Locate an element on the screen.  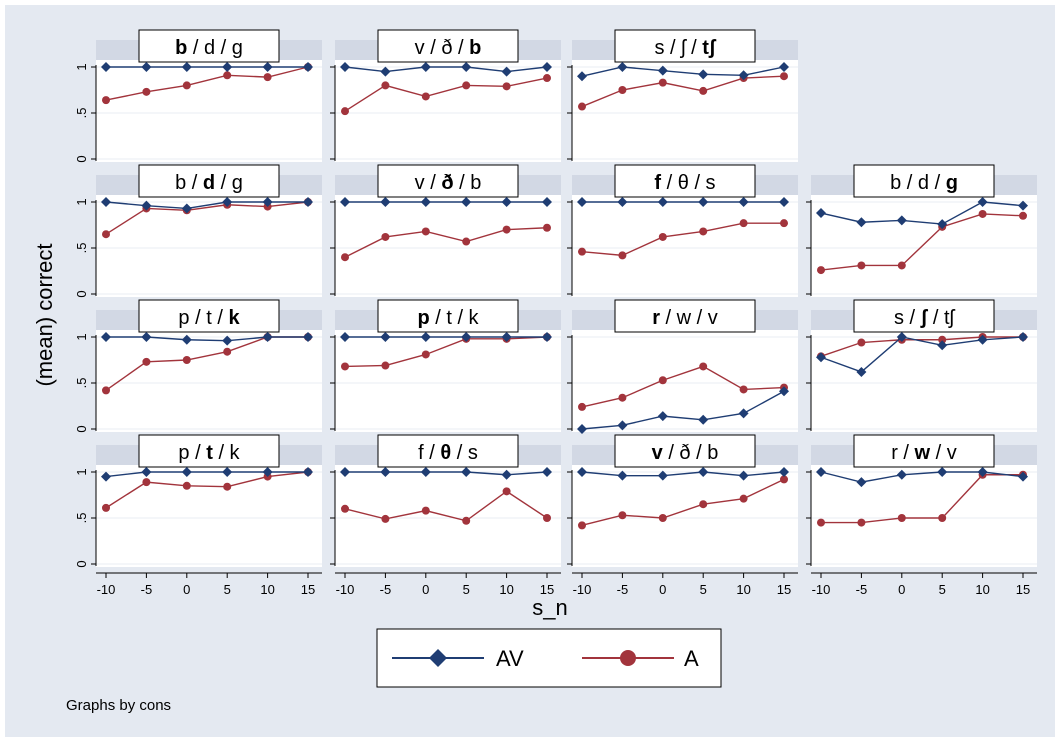
y-tick-label: 1 is located at coordinates (81, 471).